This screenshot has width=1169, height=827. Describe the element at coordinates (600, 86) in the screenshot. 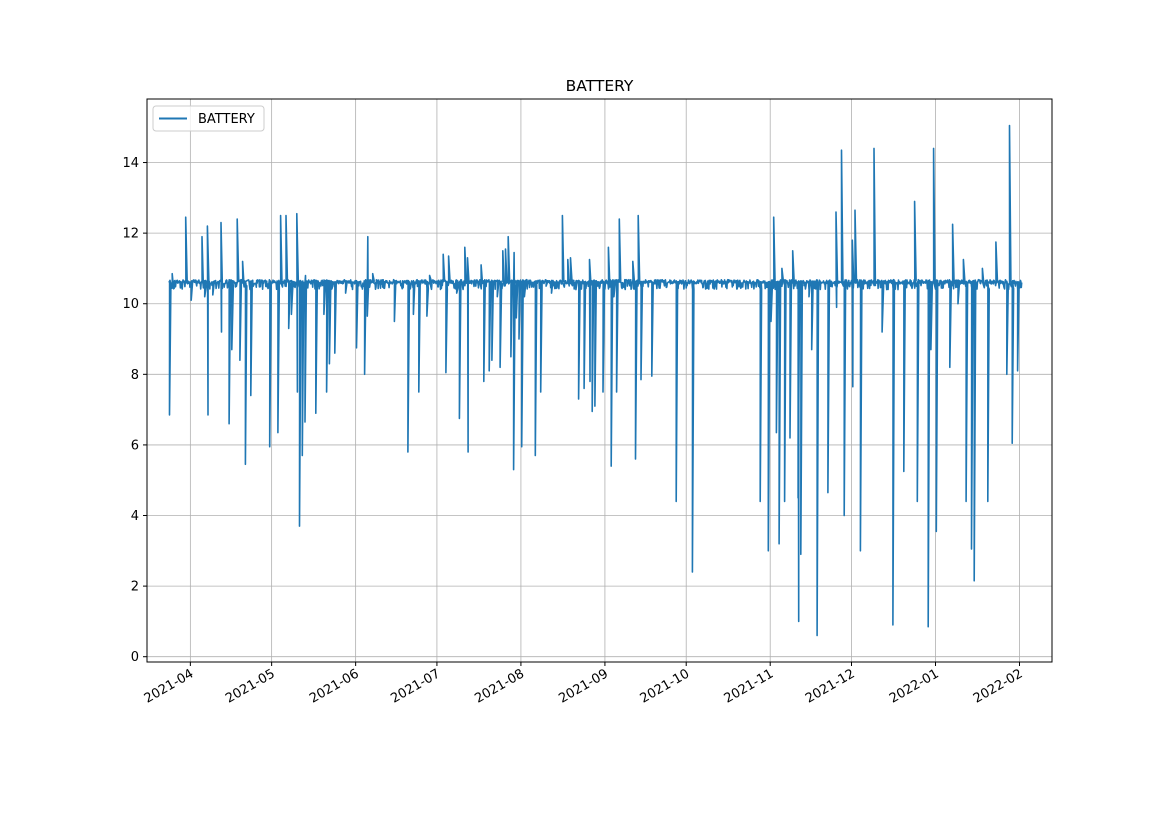

I see `chart-title: BATTERY` at that location.